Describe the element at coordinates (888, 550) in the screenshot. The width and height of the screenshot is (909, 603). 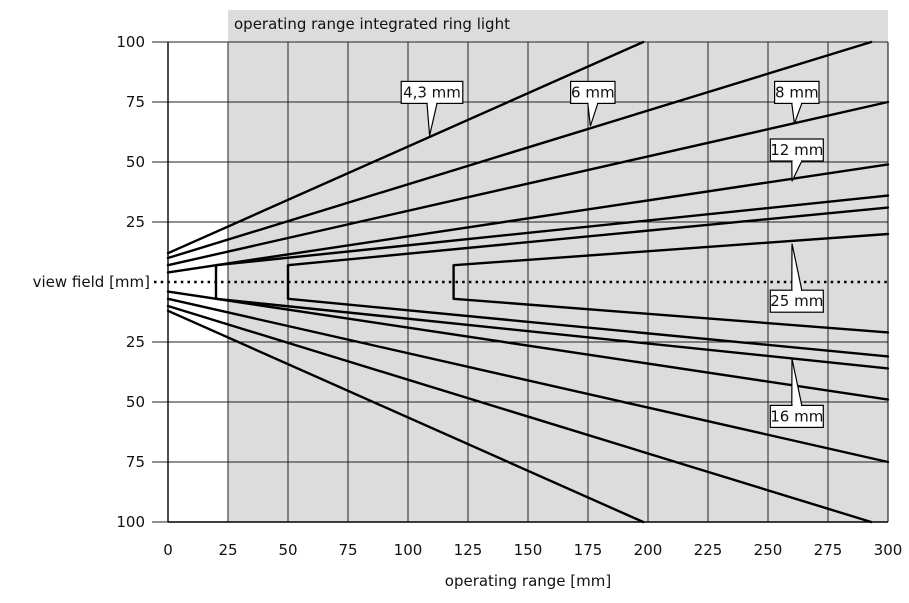
I see `x-tick-label: 300` at that location.